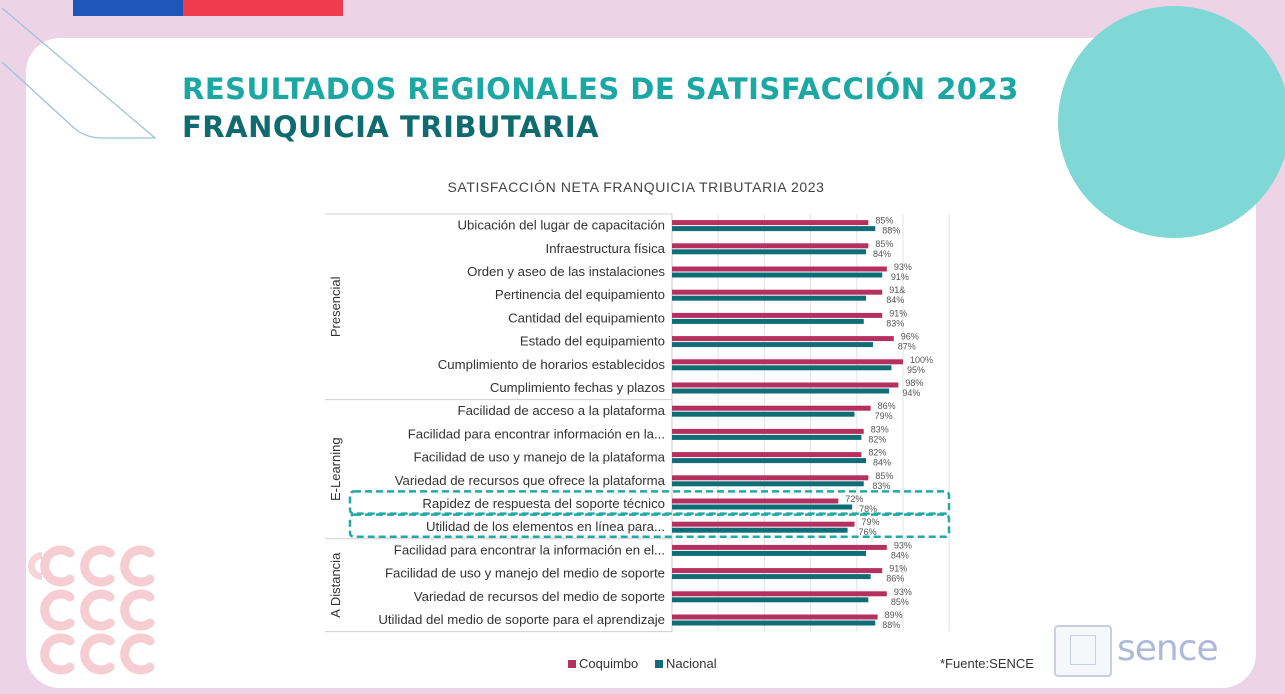 Image resolution: width=1285 pixels, height=694 pixels. Describe the element at coordinates (880, 429) in the screenshot. I see `data-label-coquimbo: 83%` at that location.